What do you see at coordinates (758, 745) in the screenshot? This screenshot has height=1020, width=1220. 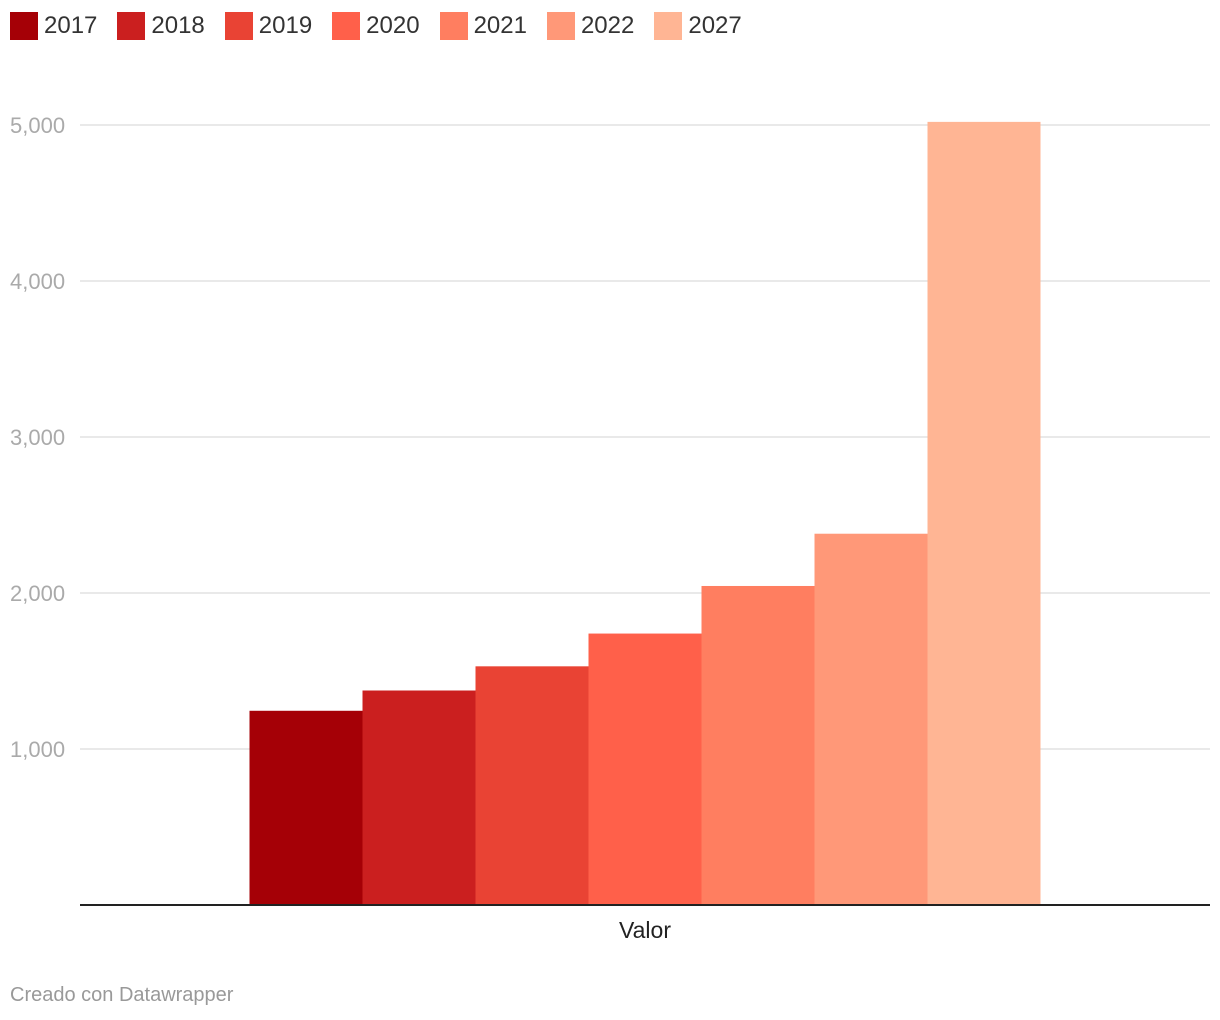 I see `bar-2021` at bounding box center [758, 745].